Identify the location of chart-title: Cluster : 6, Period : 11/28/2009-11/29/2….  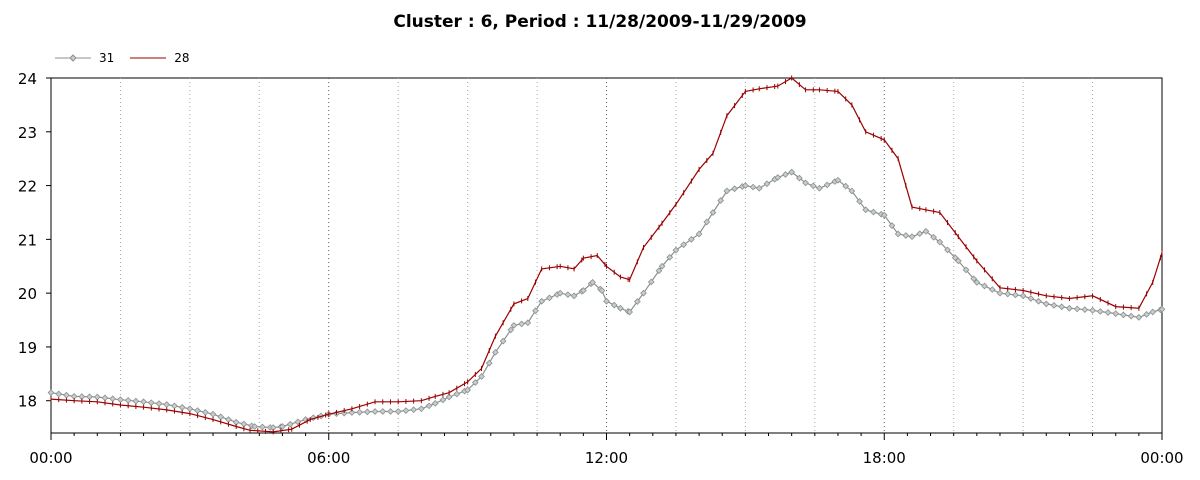
(600, 22).